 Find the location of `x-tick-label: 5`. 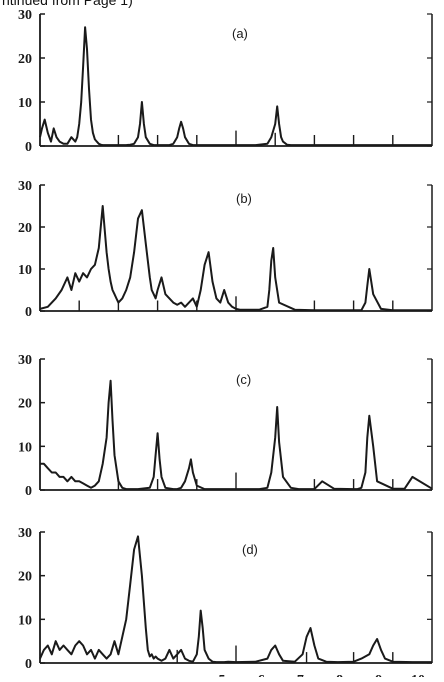

x-tick-label: 5 is located at coordinates (222, 675).